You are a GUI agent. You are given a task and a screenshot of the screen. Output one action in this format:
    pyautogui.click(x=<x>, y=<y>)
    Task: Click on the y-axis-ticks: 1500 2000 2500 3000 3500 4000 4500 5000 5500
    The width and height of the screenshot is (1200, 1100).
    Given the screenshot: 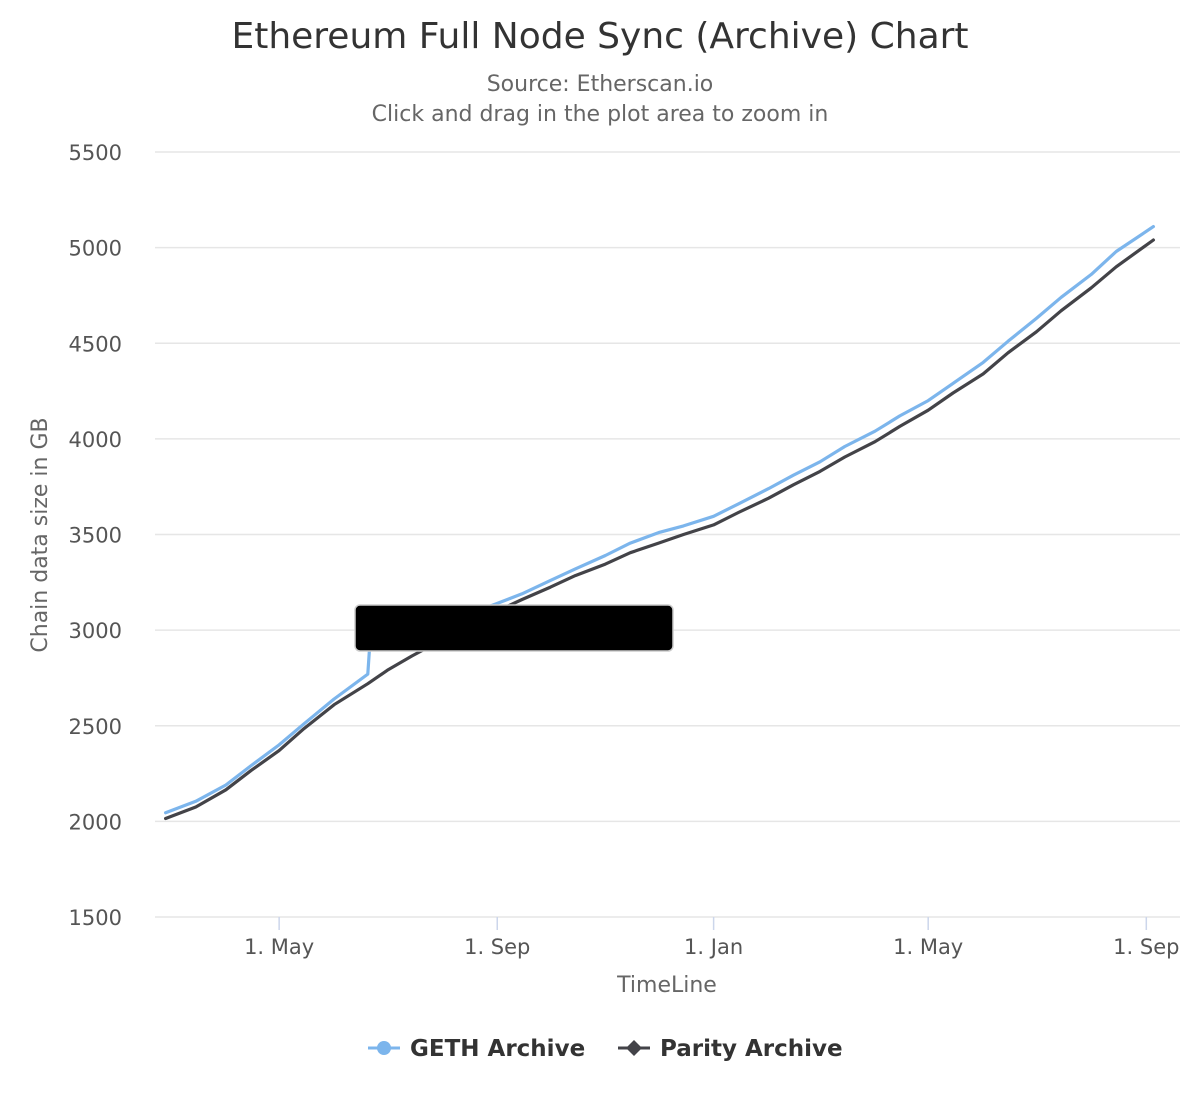 What is the action you would take?
    pyautogui.click(x=95, y=535)
    